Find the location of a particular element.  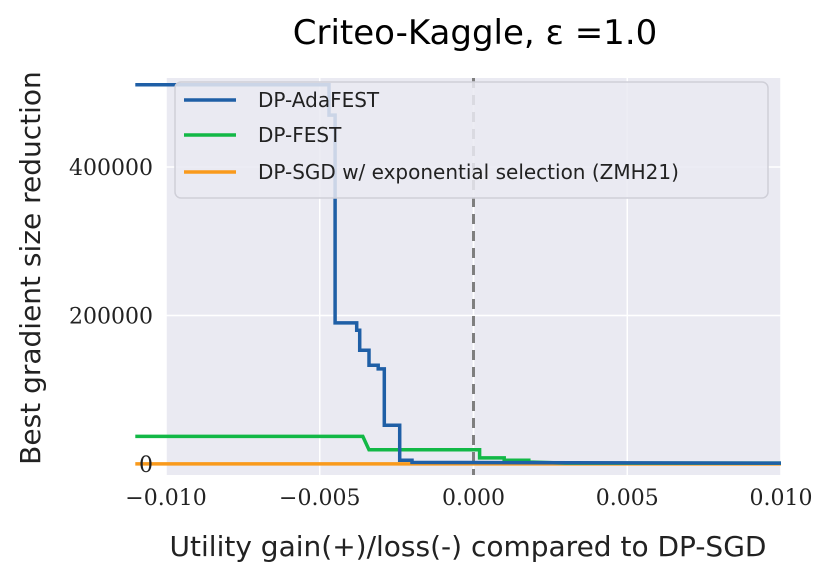

y-ticks: 0 200000 400000 is located at coordinates (111, 317).